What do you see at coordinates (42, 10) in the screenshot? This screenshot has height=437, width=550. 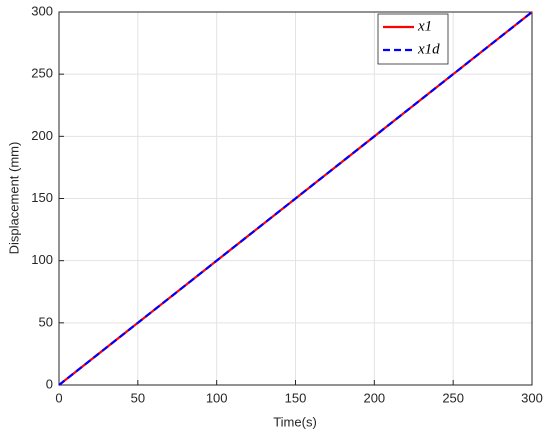 I see `y-tick-label: 300` at bounding box center [42, 10].